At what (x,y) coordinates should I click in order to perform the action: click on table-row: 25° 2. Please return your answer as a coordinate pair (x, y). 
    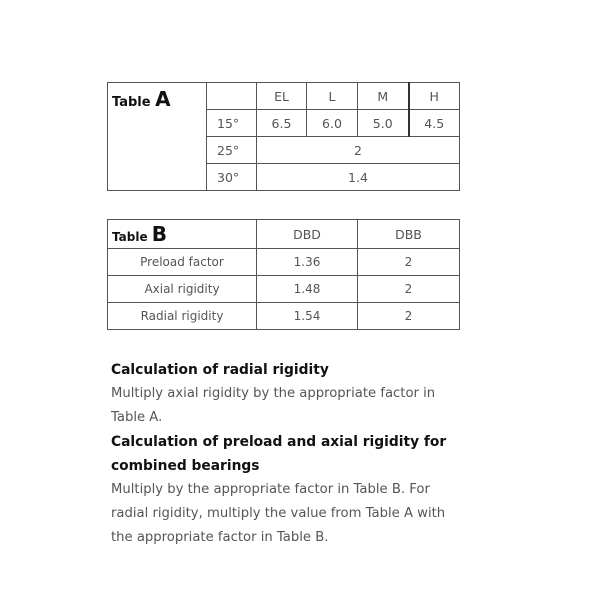
    Looking at the image, I should click on (284, 150).